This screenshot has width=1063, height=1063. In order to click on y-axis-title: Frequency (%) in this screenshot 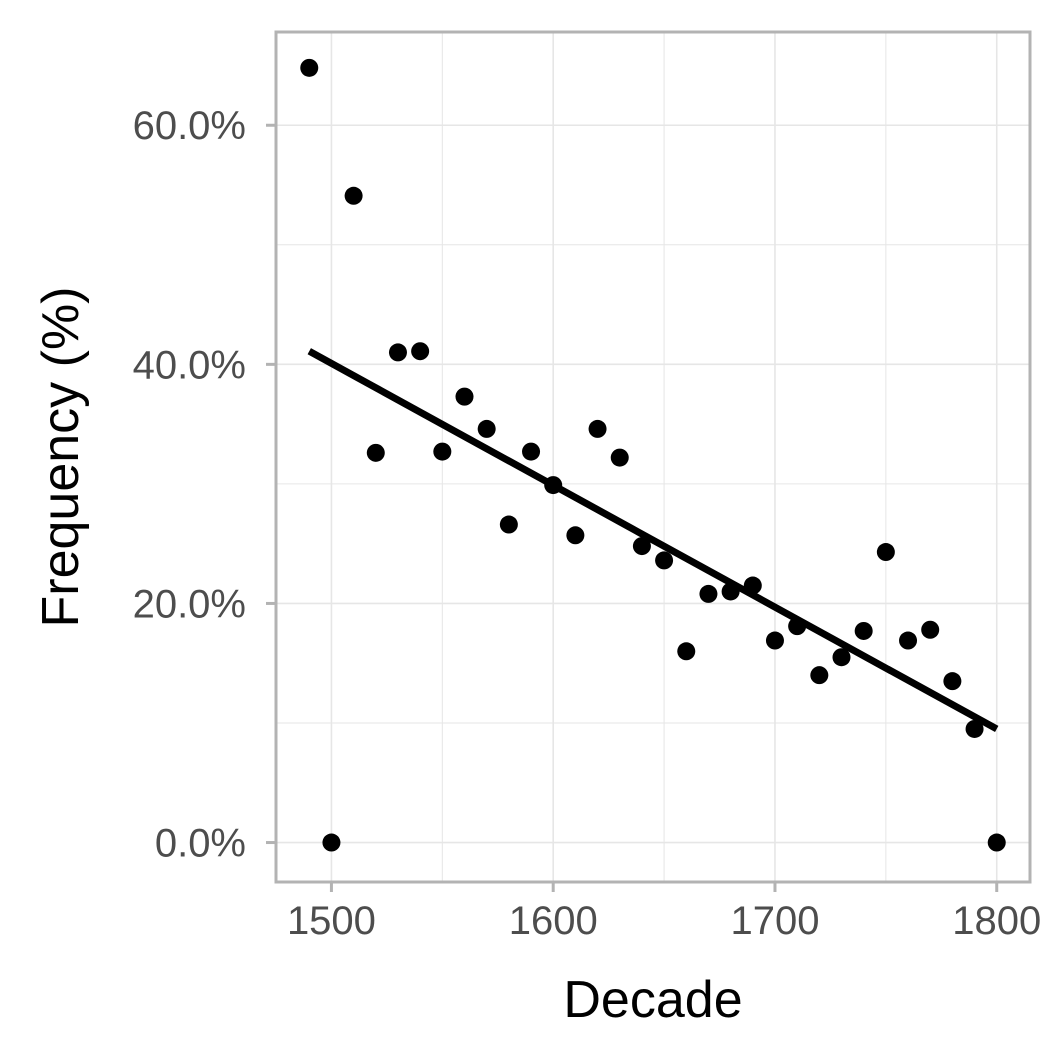, I will do `click(61, 457)`.